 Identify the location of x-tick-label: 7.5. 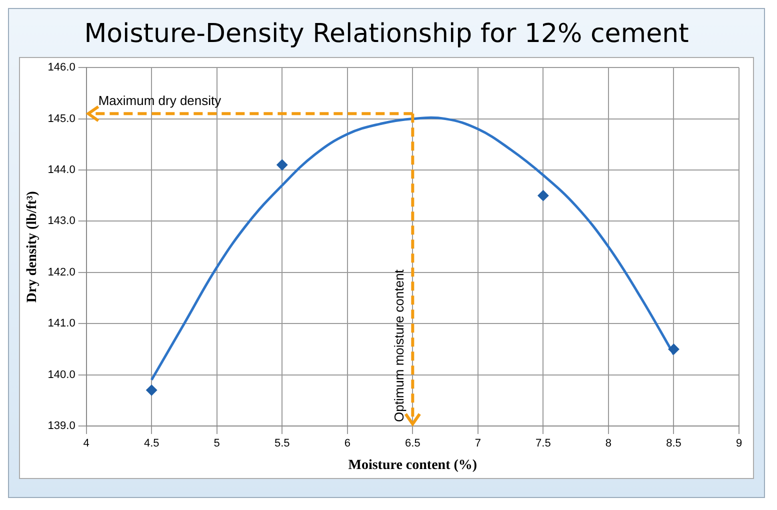
(543, 444).